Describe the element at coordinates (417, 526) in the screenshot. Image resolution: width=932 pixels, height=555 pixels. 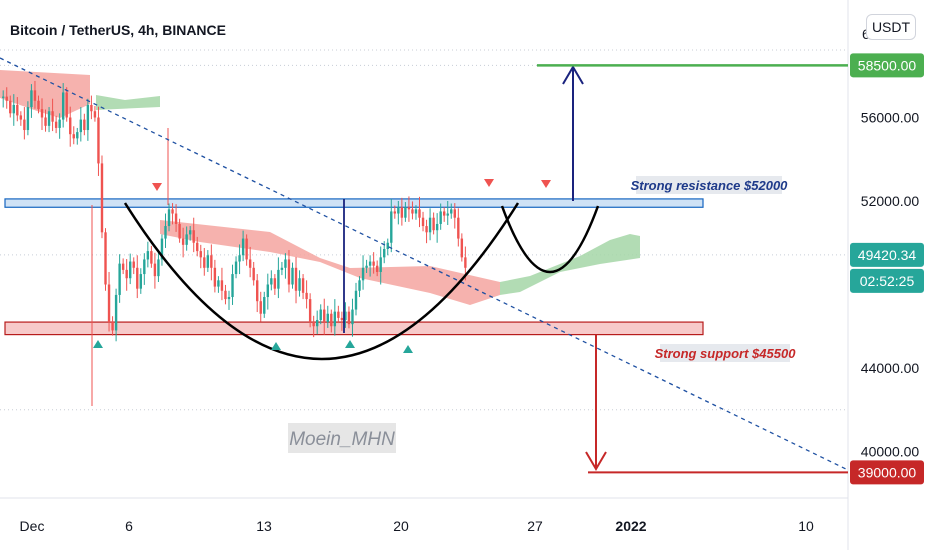
I see `time-axis: Dec 6 13 20 27 2022 10` at that location.